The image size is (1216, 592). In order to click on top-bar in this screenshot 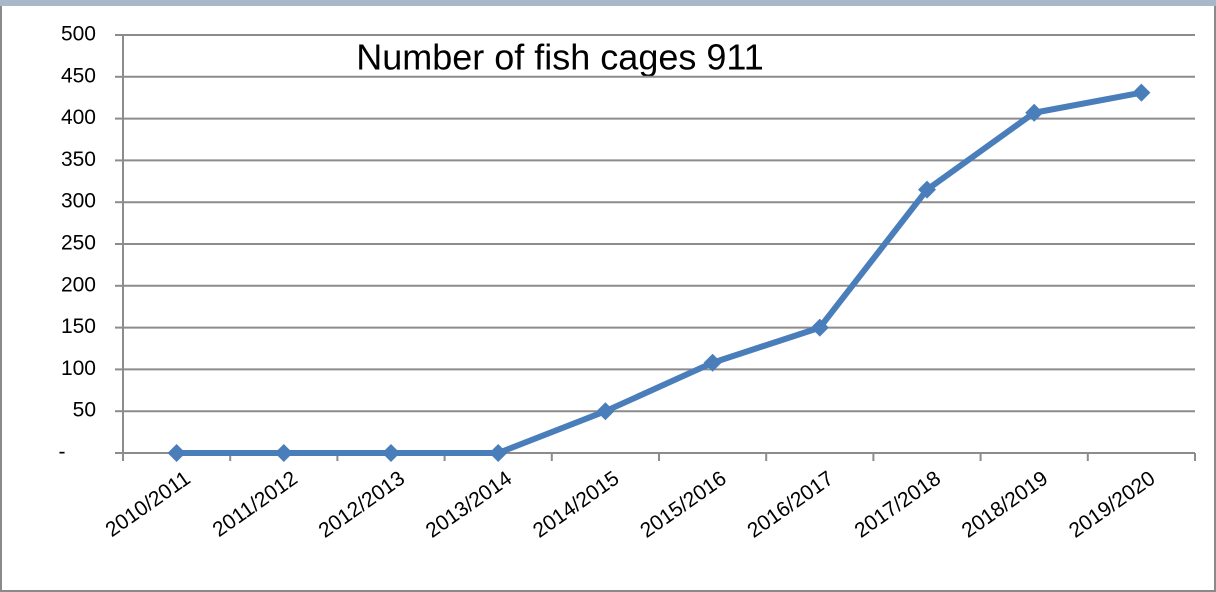, I will do `click(608, 3)`.